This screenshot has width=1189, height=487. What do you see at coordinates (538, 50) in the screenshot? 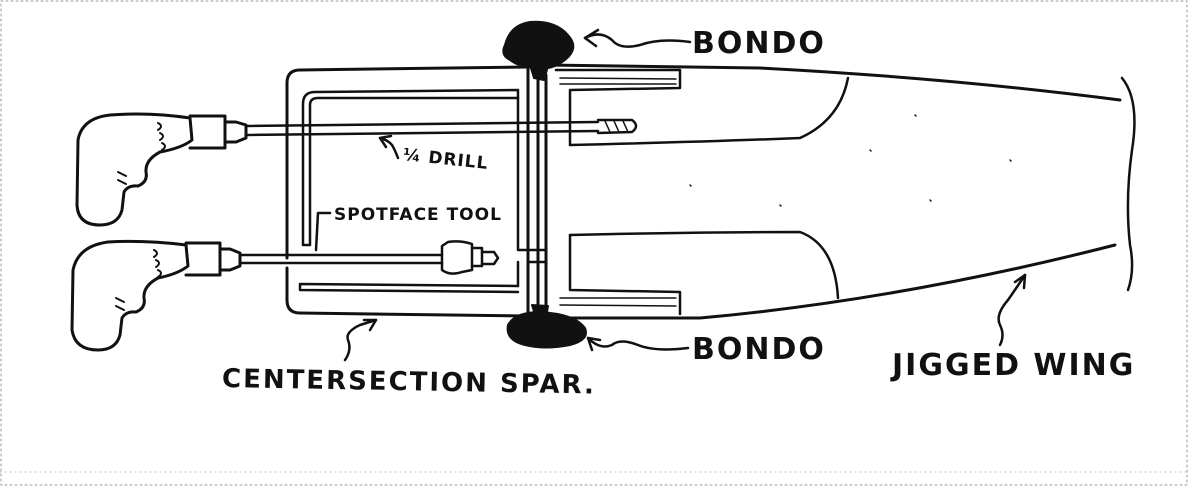
I see `bondo-blob-top` at bounding box center [538, 50].